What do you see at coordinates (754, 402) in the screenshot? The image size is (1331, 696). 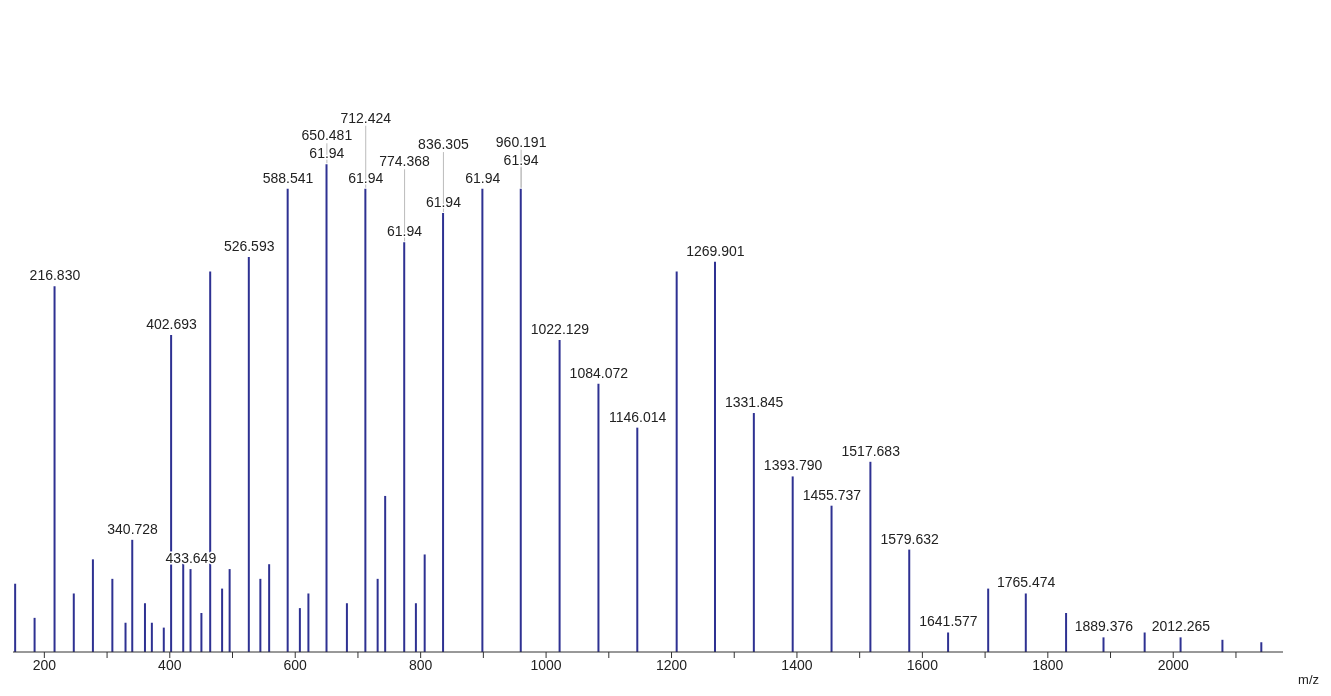 I see `annotation: 1331.845` at bounding box center [754, 402].